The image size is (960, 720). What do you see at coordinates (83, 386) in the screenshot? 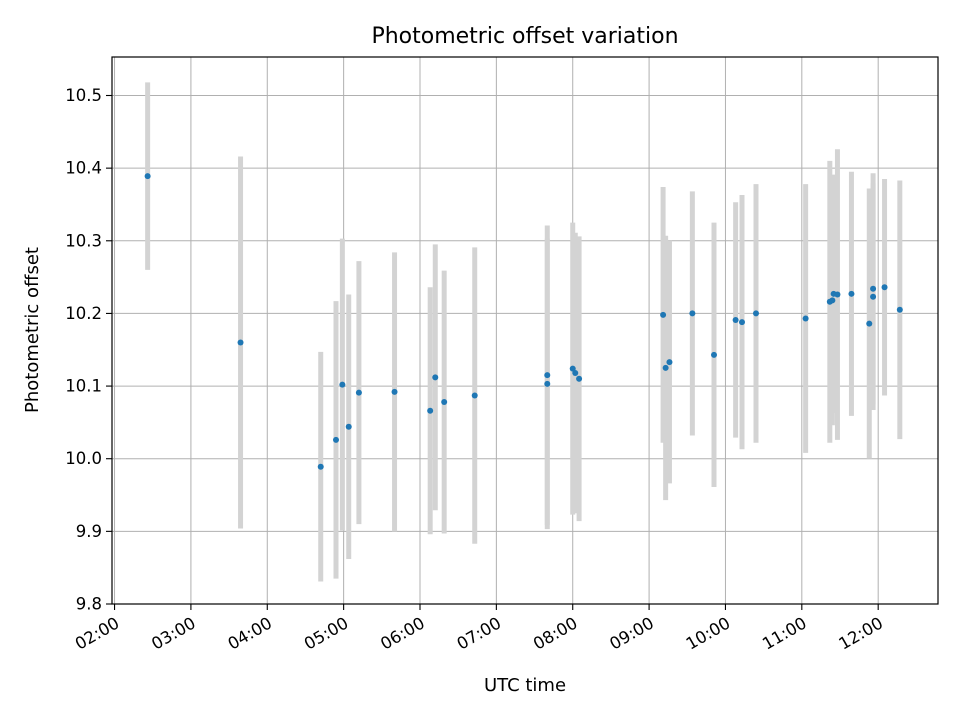
I see `y-tick-label: 10.1` at bounding box center [83, 386].